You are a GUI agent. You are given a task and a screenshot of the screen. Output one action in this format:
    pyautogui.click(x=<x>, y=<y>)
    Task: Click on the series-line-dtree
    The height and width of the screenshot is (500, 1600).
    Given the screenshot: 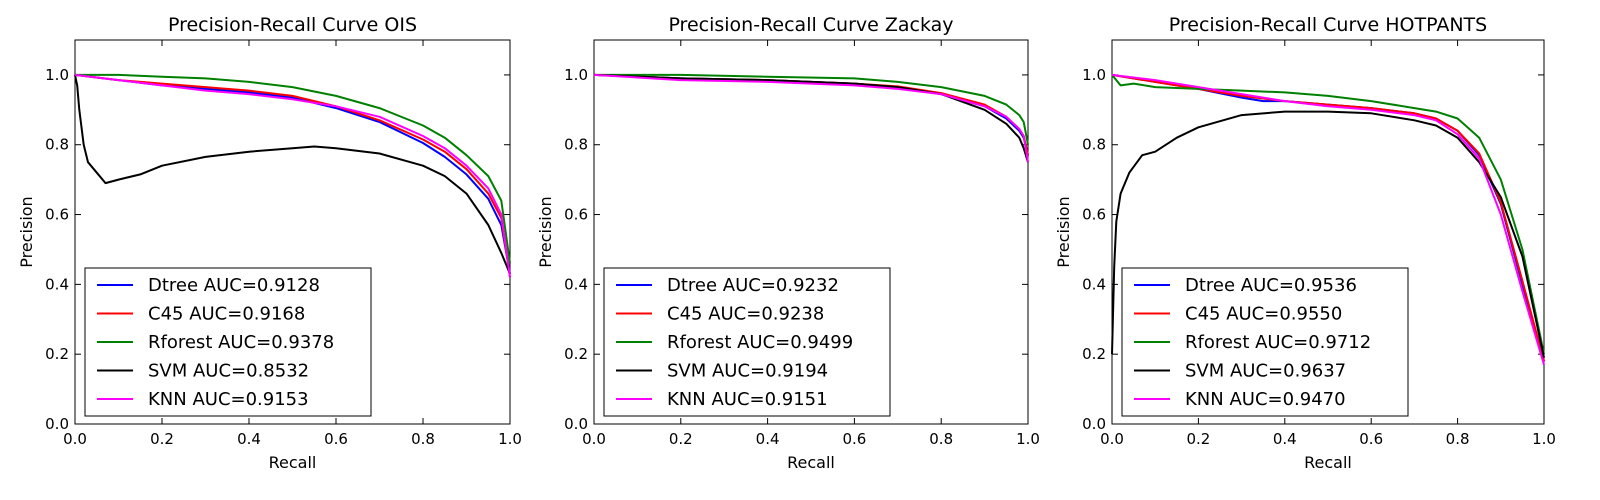 What is the action you would take?
    pyautogui.click(x=811, y=114)
    